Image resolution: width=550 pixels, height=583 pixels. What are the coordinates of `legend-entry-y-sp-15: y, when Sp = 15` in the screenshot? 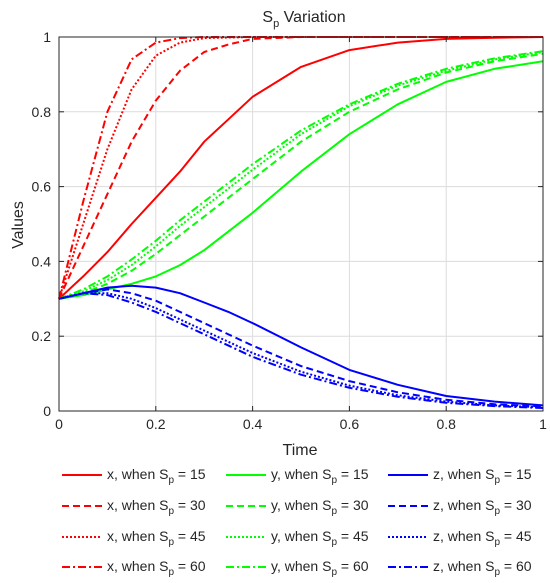 It's located at (297, 476).